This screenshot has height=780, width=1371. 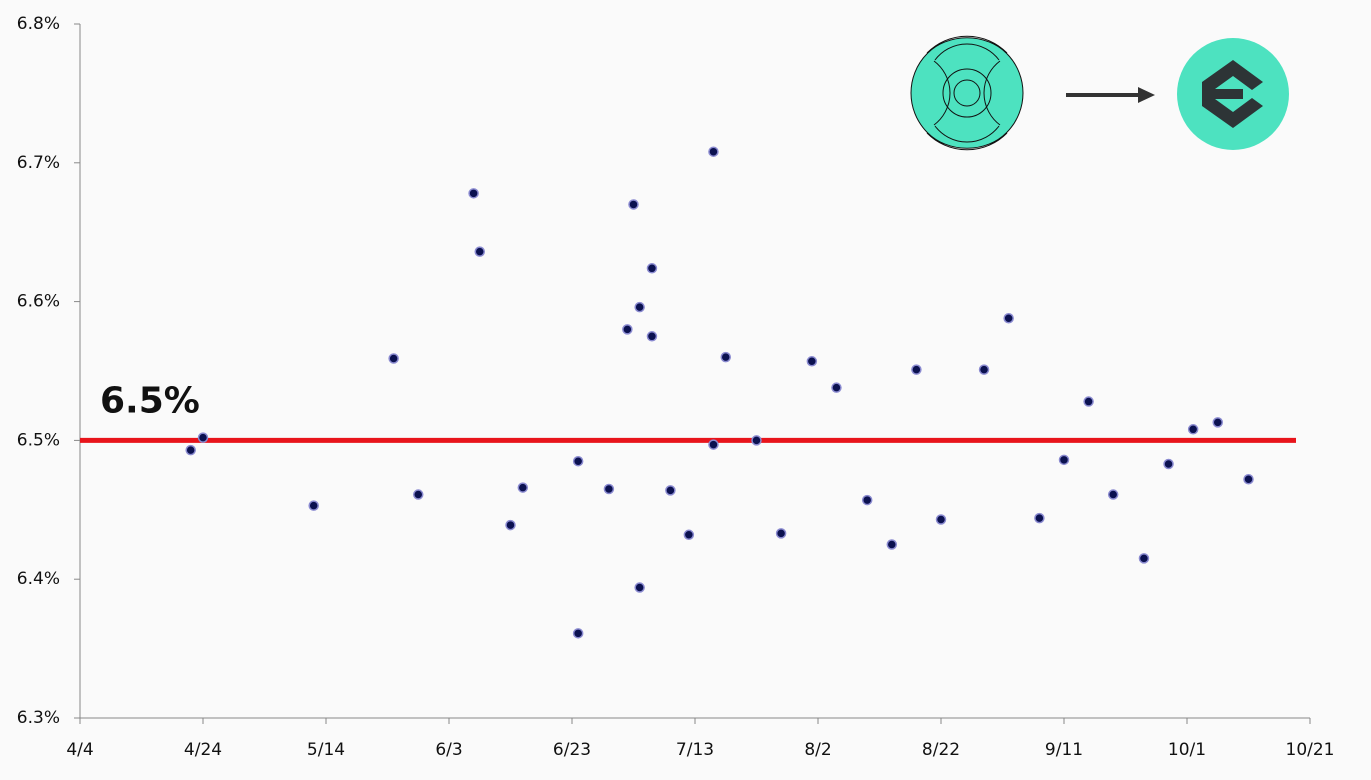 What do you see at coordinates (150, 400) in the screenshot?
I see `reference-label: 6.5%` at bounding box center [150, 400].